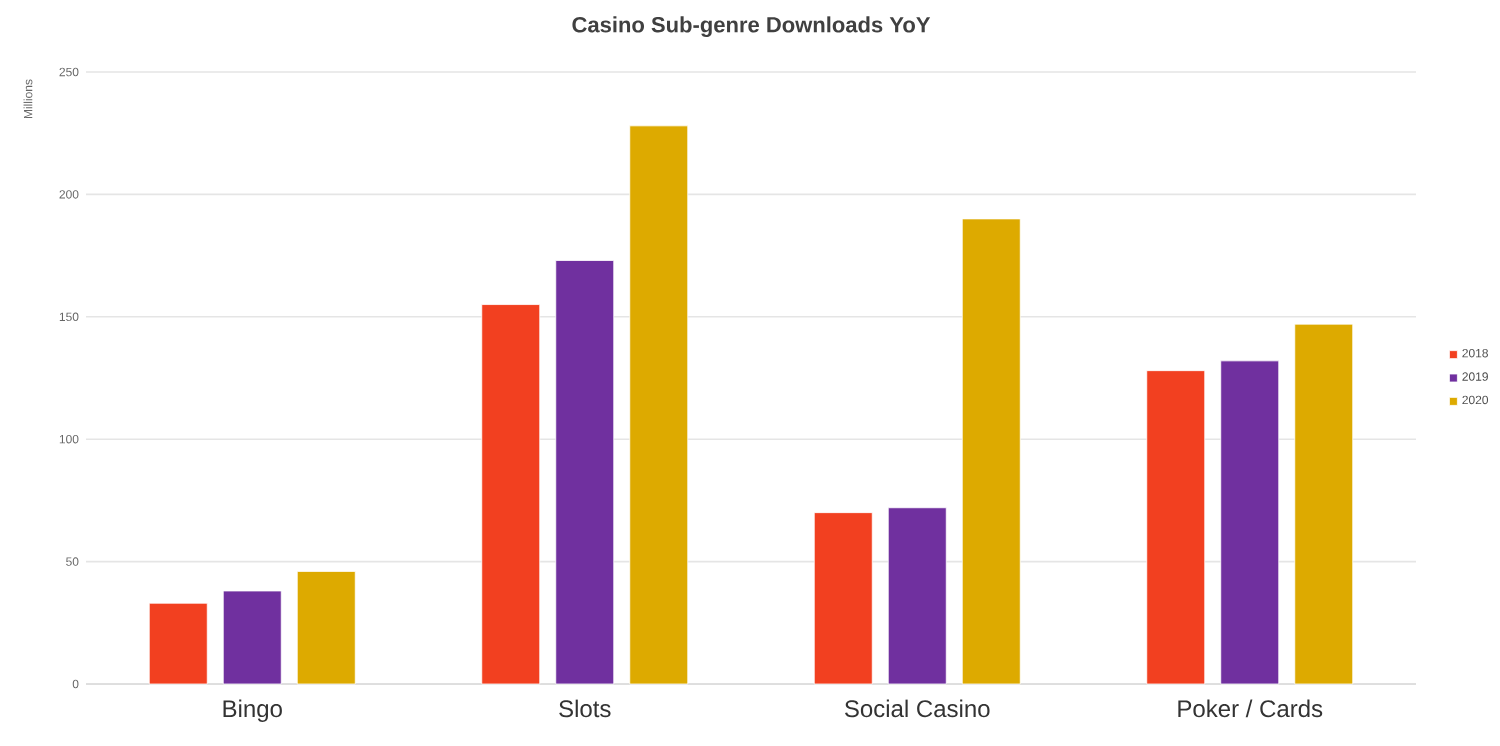  What do you see at coordinates (751, 26) in the screenshot?
I see `chart-title: Casino Sub-genre Downloads YoY` at bounding box center [751, 26].